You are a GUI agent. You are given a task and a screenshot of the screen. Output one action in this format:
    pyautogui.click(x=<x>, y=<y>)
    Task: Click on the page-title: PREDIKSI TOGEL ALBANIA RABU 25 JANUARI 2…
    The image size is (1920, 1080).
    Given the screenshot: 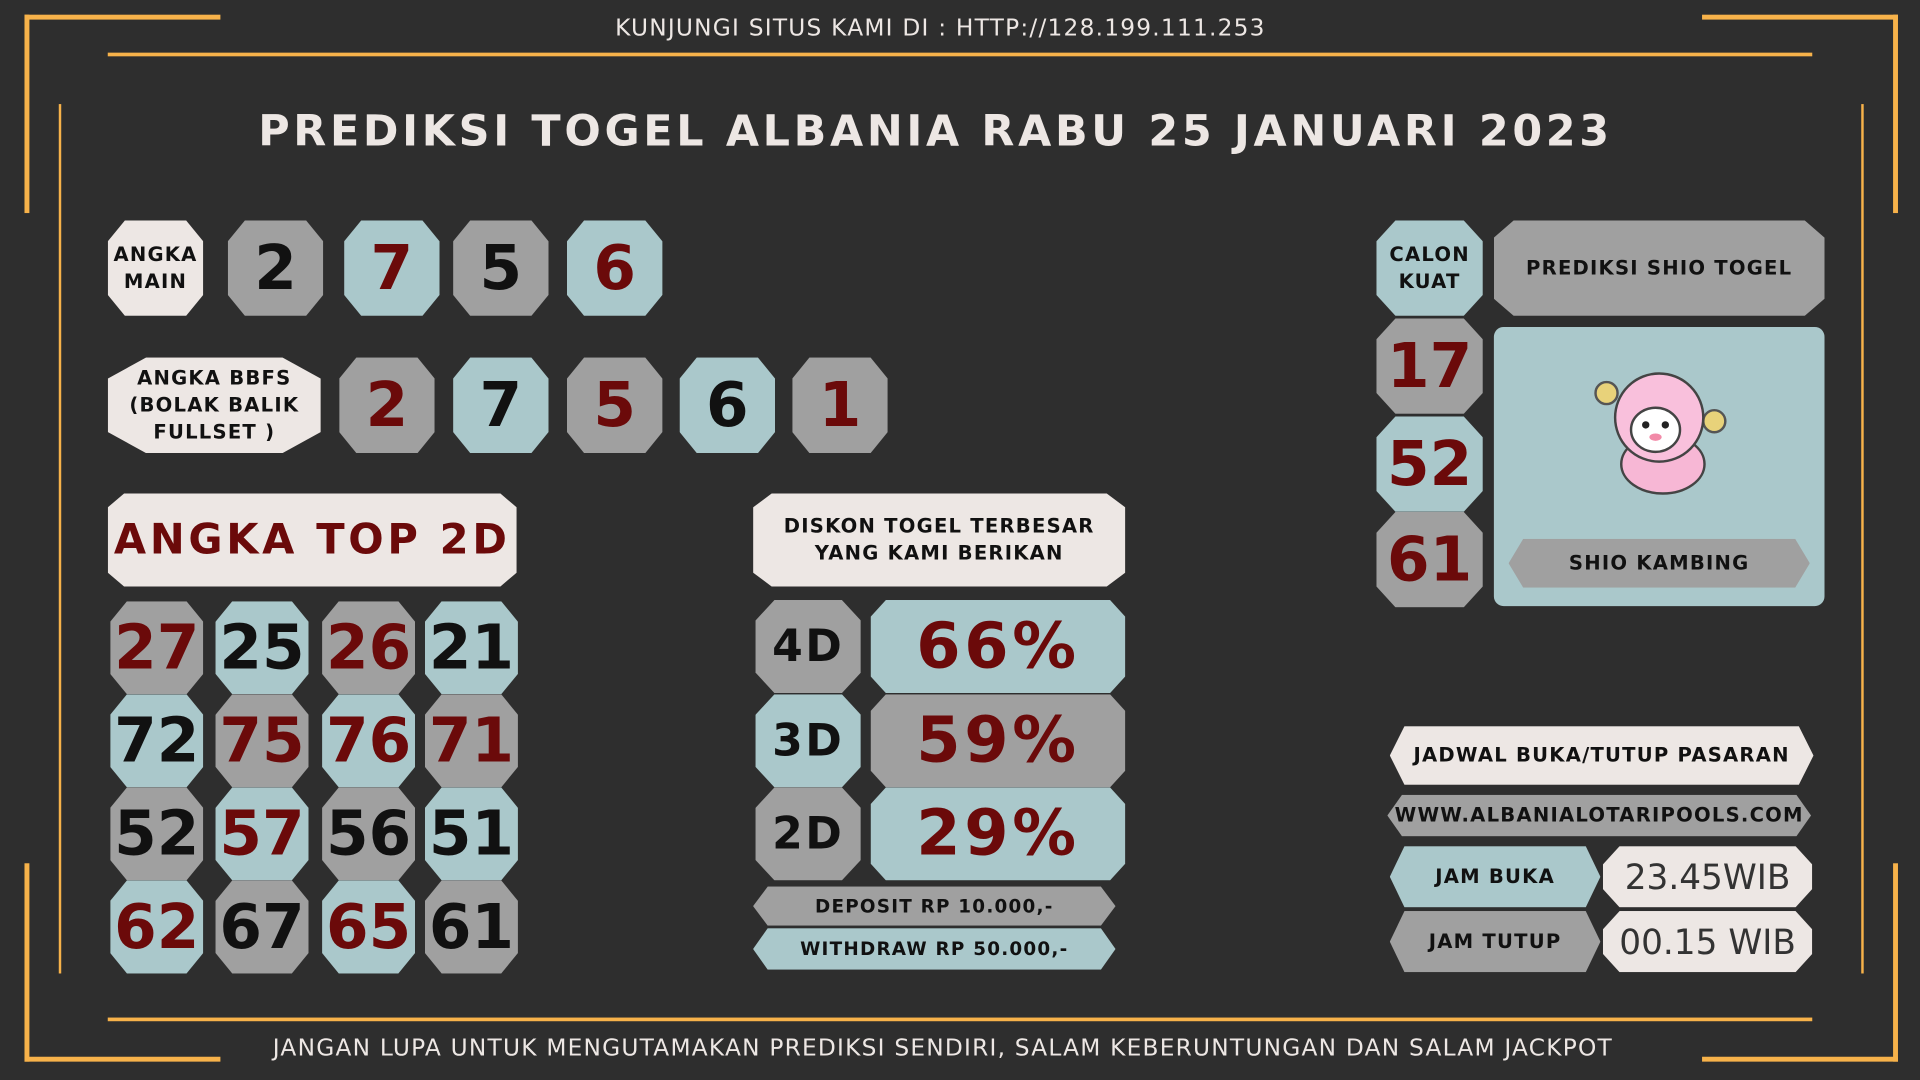 What is the action you would take?
    pyautogui.click(x=935, y=132)
    